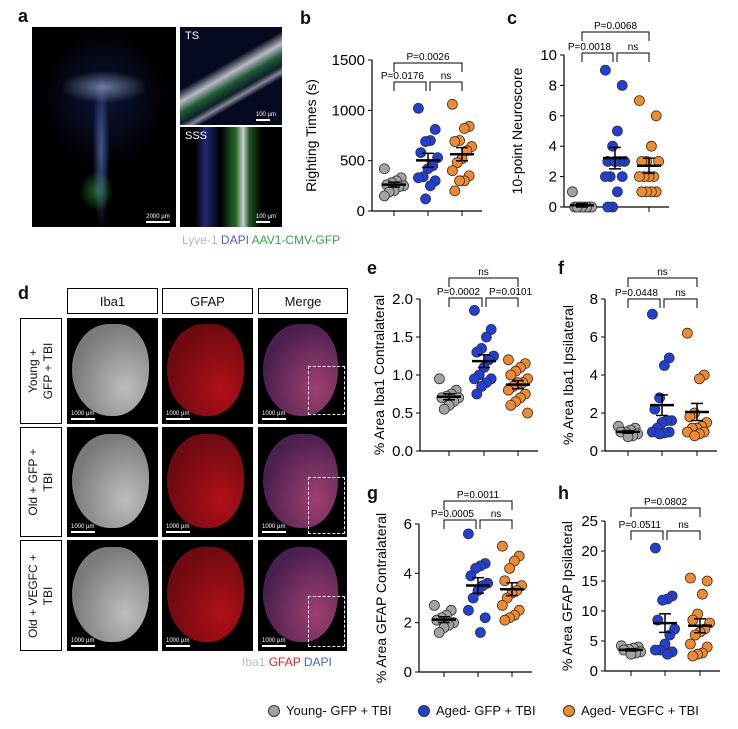 This screenshot has height=729, width=738. What do you see at coordinates (511, 292) in the screenshot?
I see `significance-label: P=0.0101` at bounding box center [511, 292].